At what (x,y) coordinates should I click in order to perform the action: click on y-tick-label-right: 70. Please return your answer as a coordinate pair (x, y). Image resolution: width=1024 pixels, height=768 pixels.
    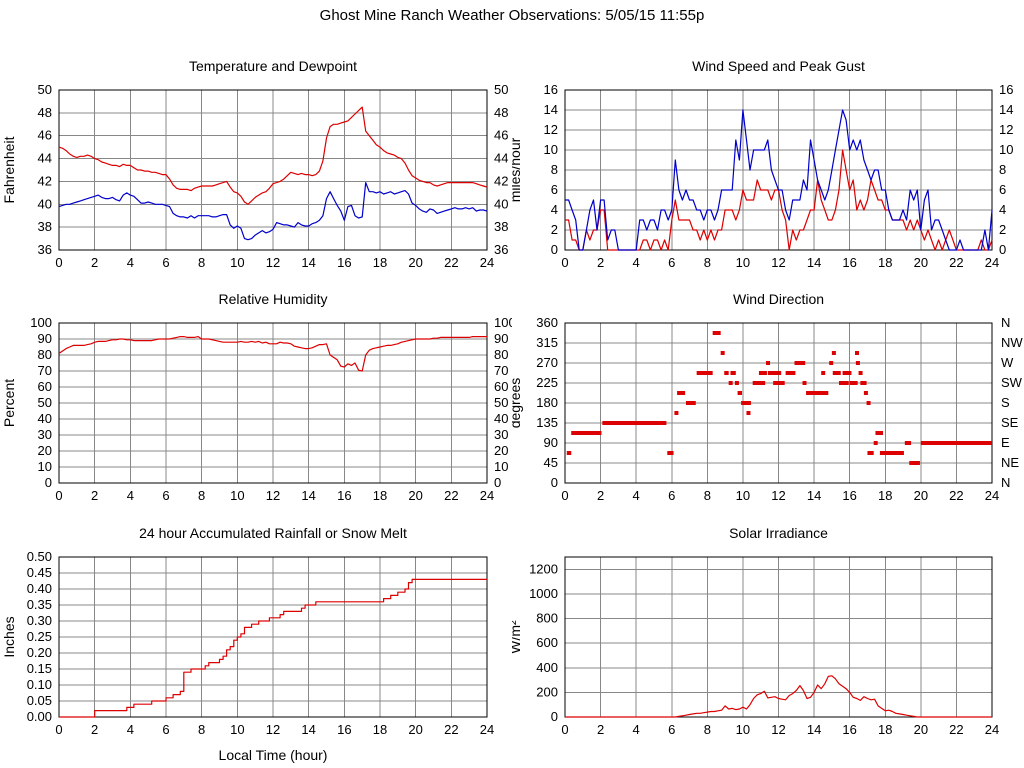
    Looking at the image, I should click on (501, 370).